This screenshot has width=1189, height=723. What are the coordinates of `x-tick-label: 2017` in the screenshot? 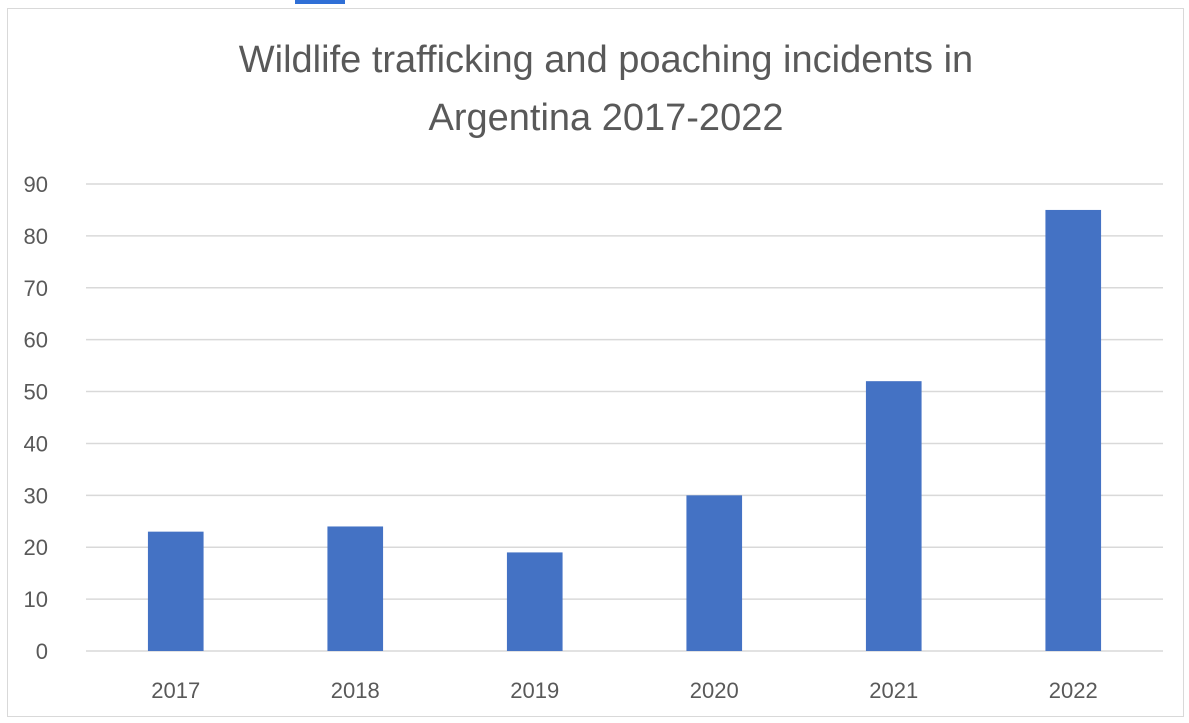 It's located at (175, 690).